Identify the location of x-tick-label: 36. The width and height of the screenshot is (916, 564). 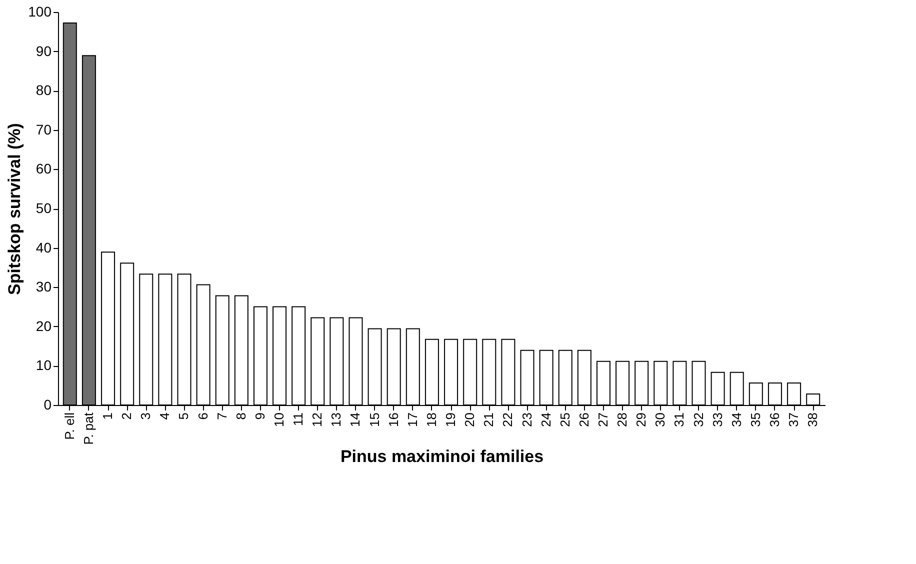
(774, 419).